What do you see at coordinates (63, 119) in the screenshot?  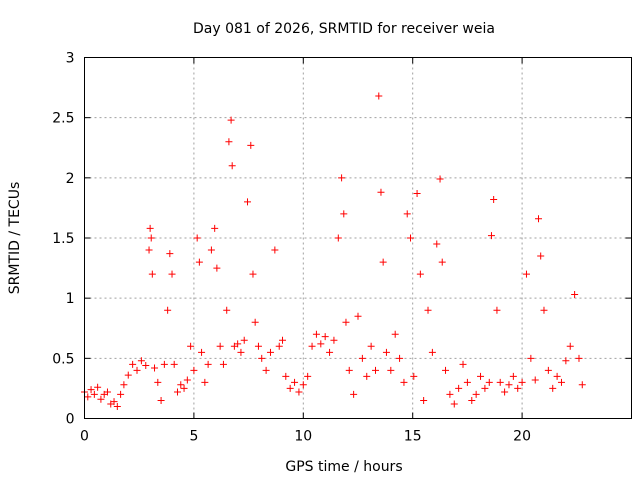 I see `y-tick-label: 2.5` at bounding box center [63, 119].